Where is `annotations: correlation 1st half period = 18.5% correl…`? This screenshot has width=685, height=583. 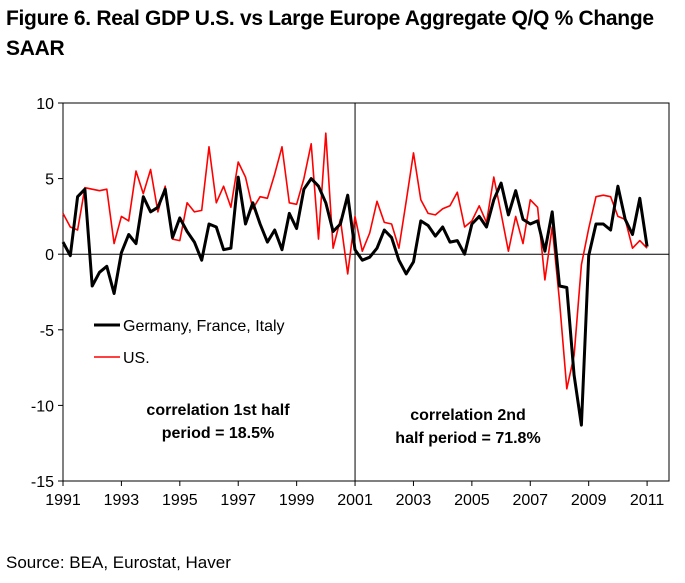 annotations: correlation 1st half period = 18.5% correl… is located at coordinates (343, 424).